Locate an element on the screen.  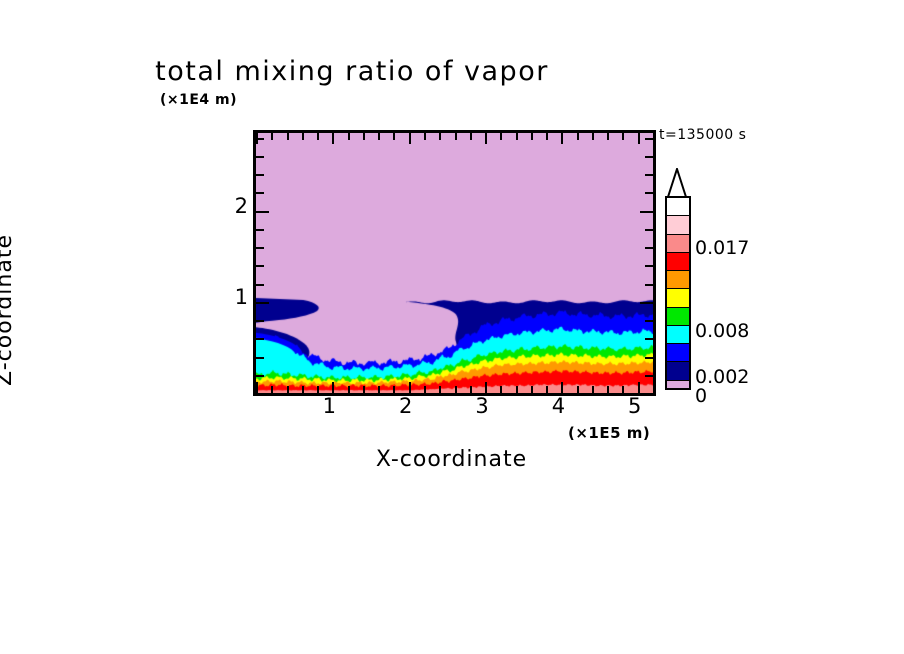
y-axis-unit-label: (×1E4 m) is located at coordinates (199, 100).